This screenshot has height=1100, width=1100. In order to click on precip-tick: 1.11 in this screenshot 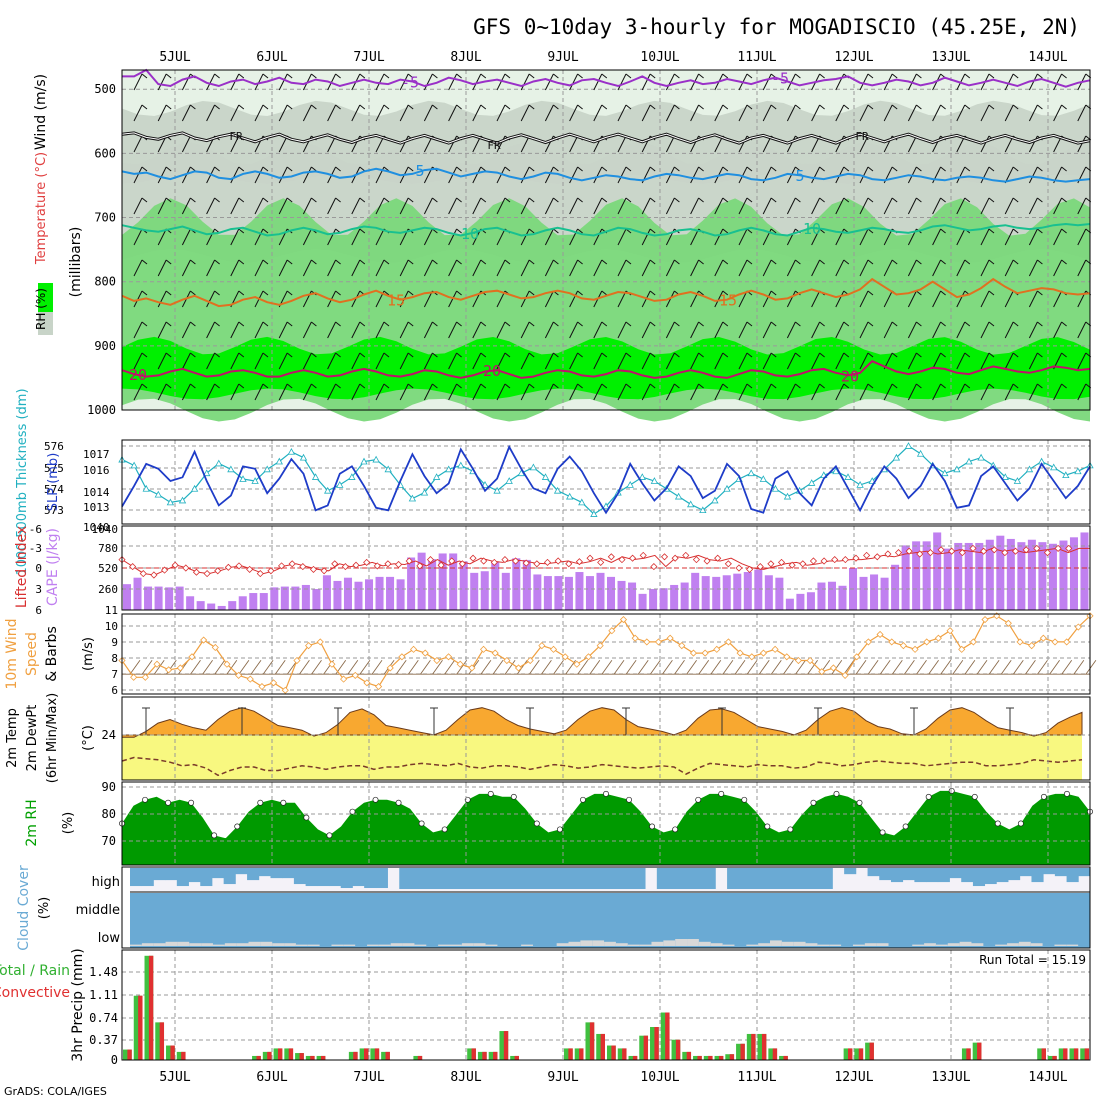, I will do `click(103, 995)`.